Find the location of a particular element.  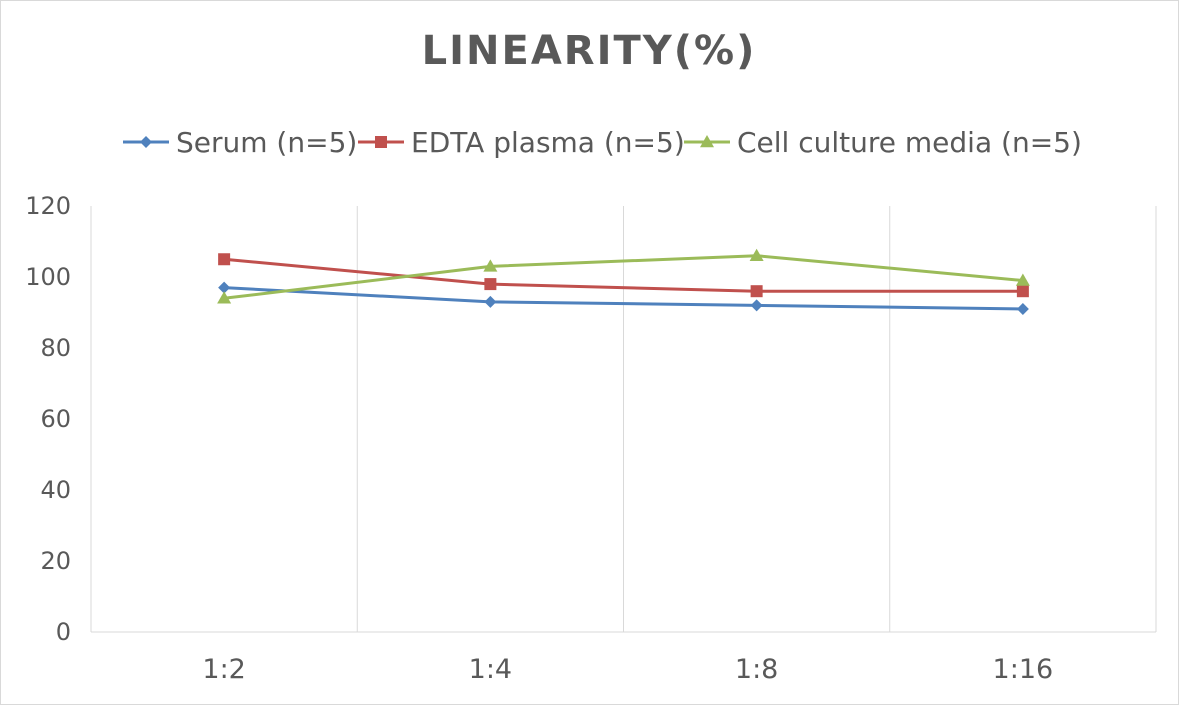

y-tick-label: 0 is located at coordinates (63, 632).